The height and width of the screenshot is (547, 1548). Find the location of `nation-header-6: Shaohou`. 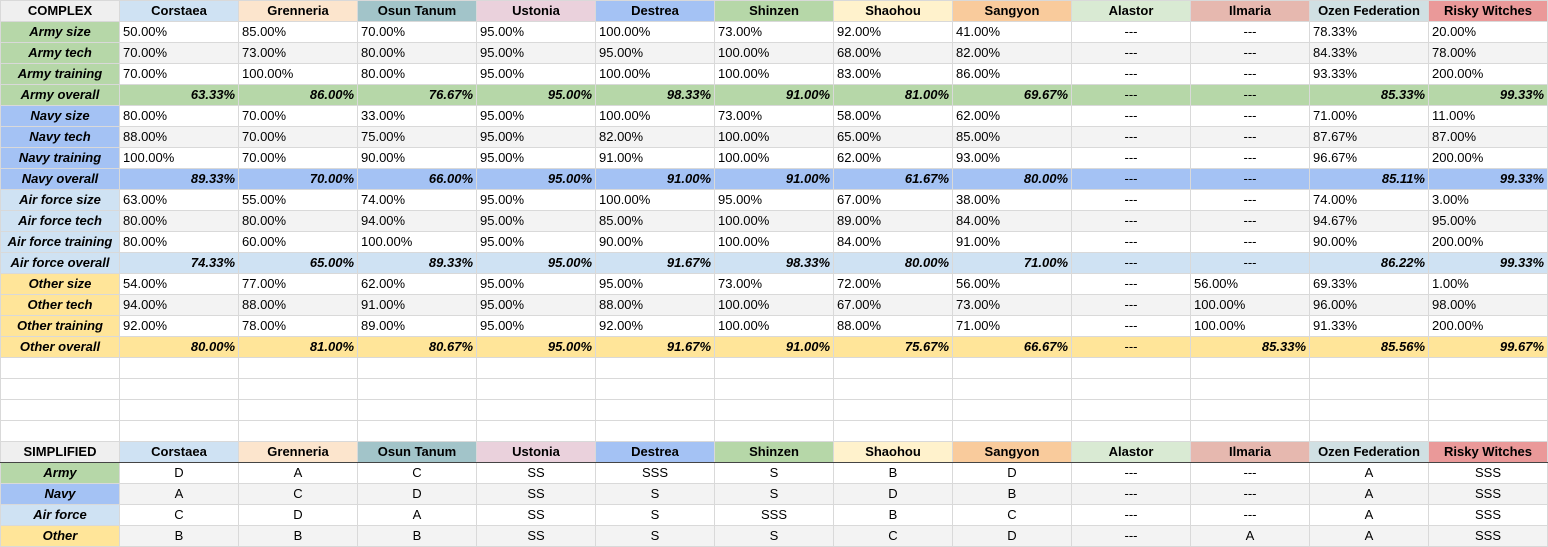

nation-header-6: Shaohou is located at coordinates (893, 452).